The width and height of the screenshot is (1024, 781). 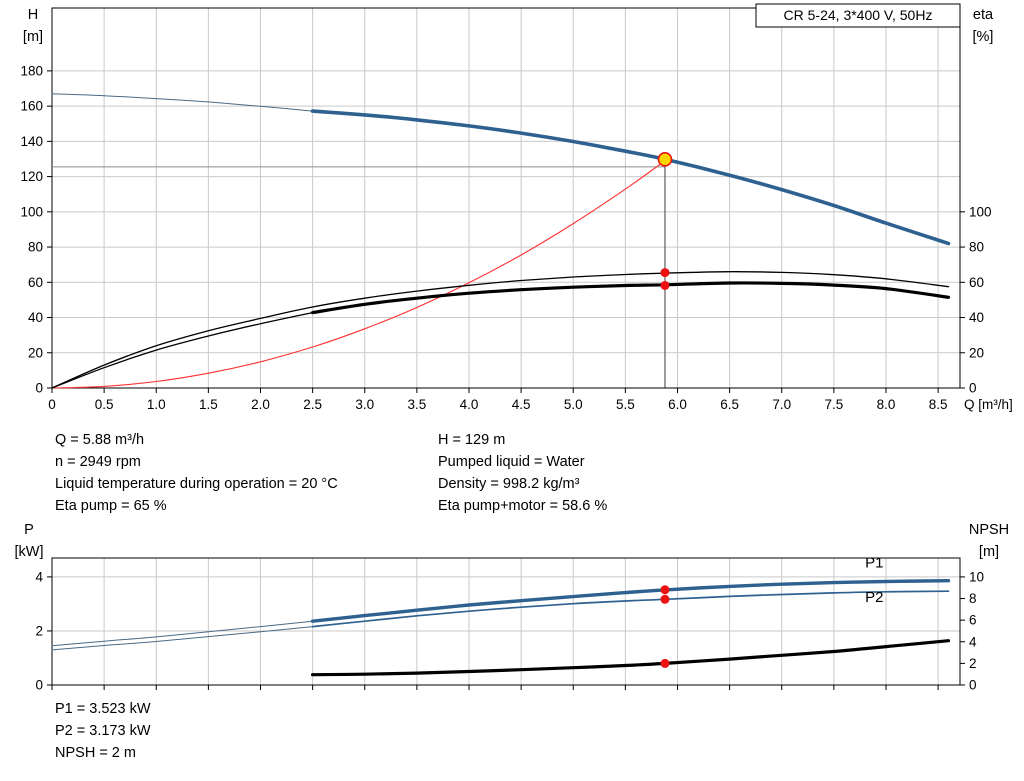 I want to click on y-left-tick-label: 160, so click(x=31, y=106).